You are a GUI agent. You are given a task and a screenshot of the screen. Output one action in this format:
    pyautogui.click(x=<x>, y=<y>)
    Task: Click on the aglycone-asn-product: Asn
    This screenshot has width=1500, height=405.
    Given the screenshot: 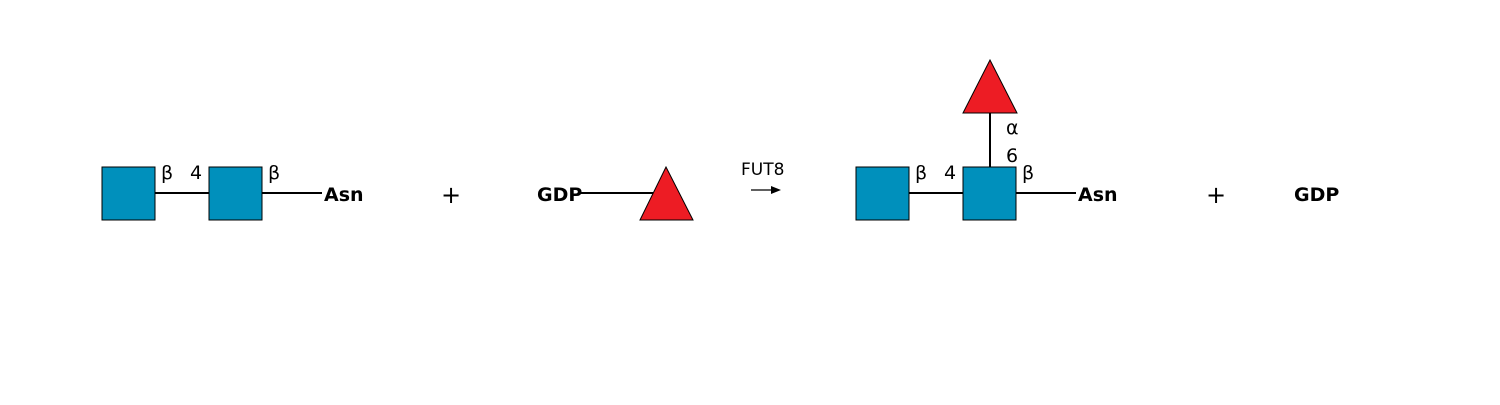 What is the action you would take?
    pyautogui.click(x=1098, y=195)
    